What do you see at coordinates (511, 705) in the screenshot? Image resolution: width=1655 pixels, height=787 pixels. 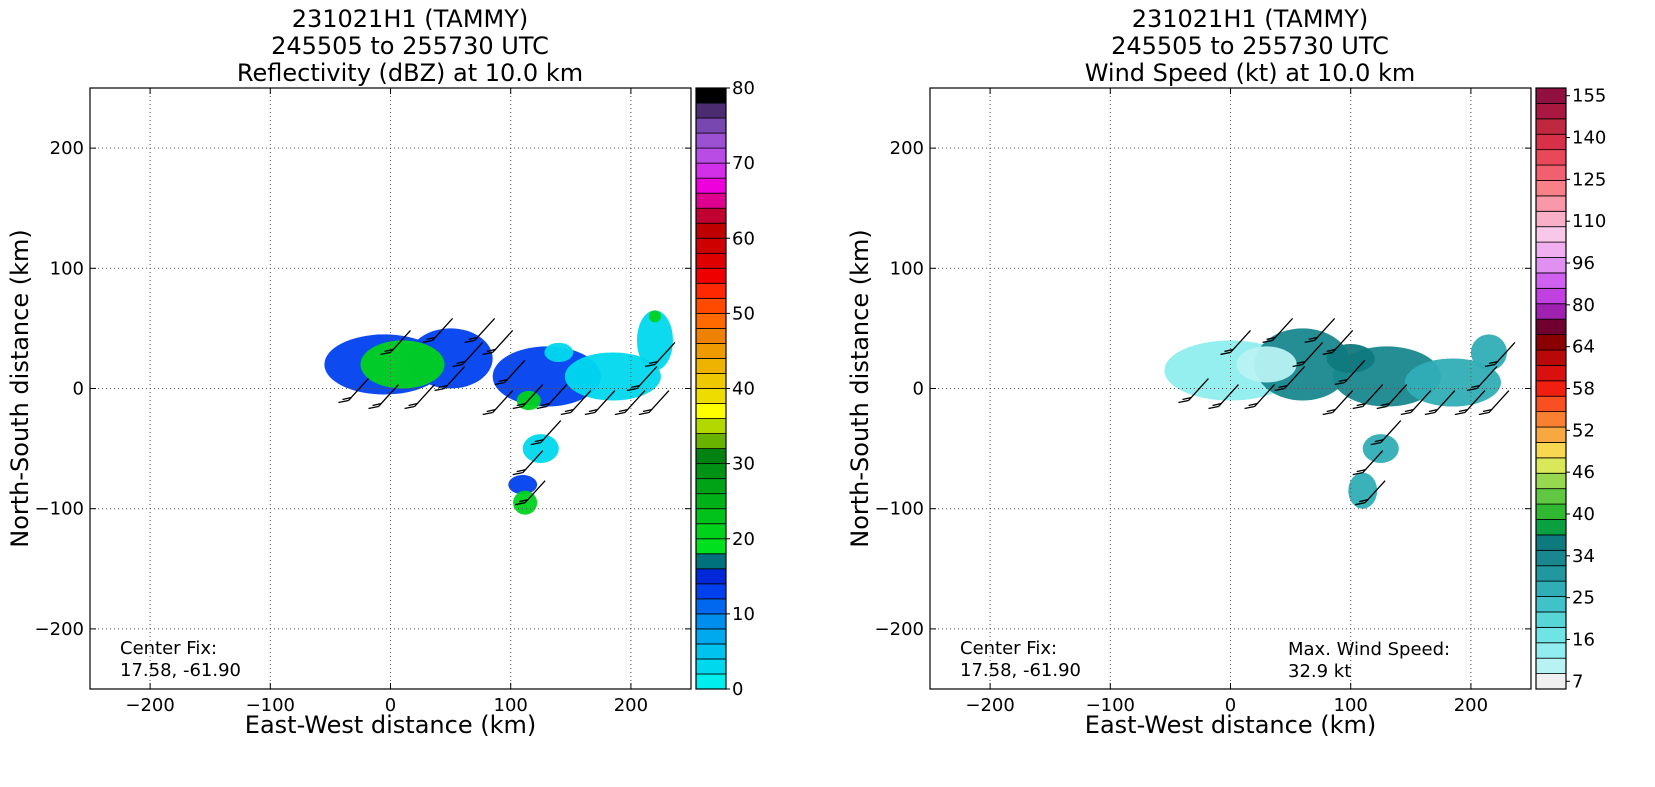 I see `x-tick-label: 100` at bounding box center [511, 705].